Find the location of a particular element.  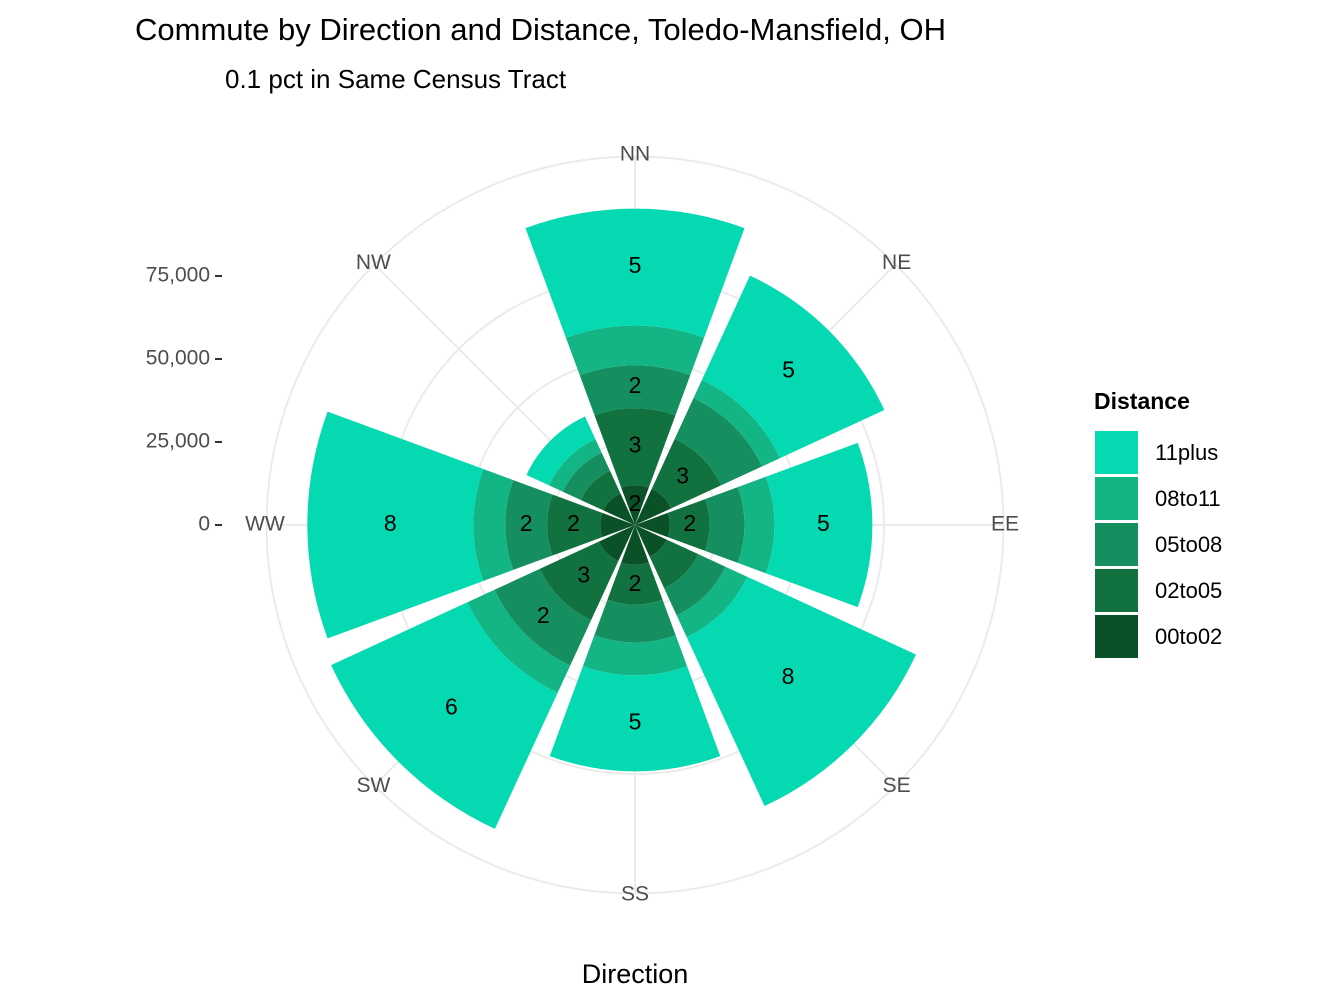

x-tick-label: SE is located at coordinates (897, 785).